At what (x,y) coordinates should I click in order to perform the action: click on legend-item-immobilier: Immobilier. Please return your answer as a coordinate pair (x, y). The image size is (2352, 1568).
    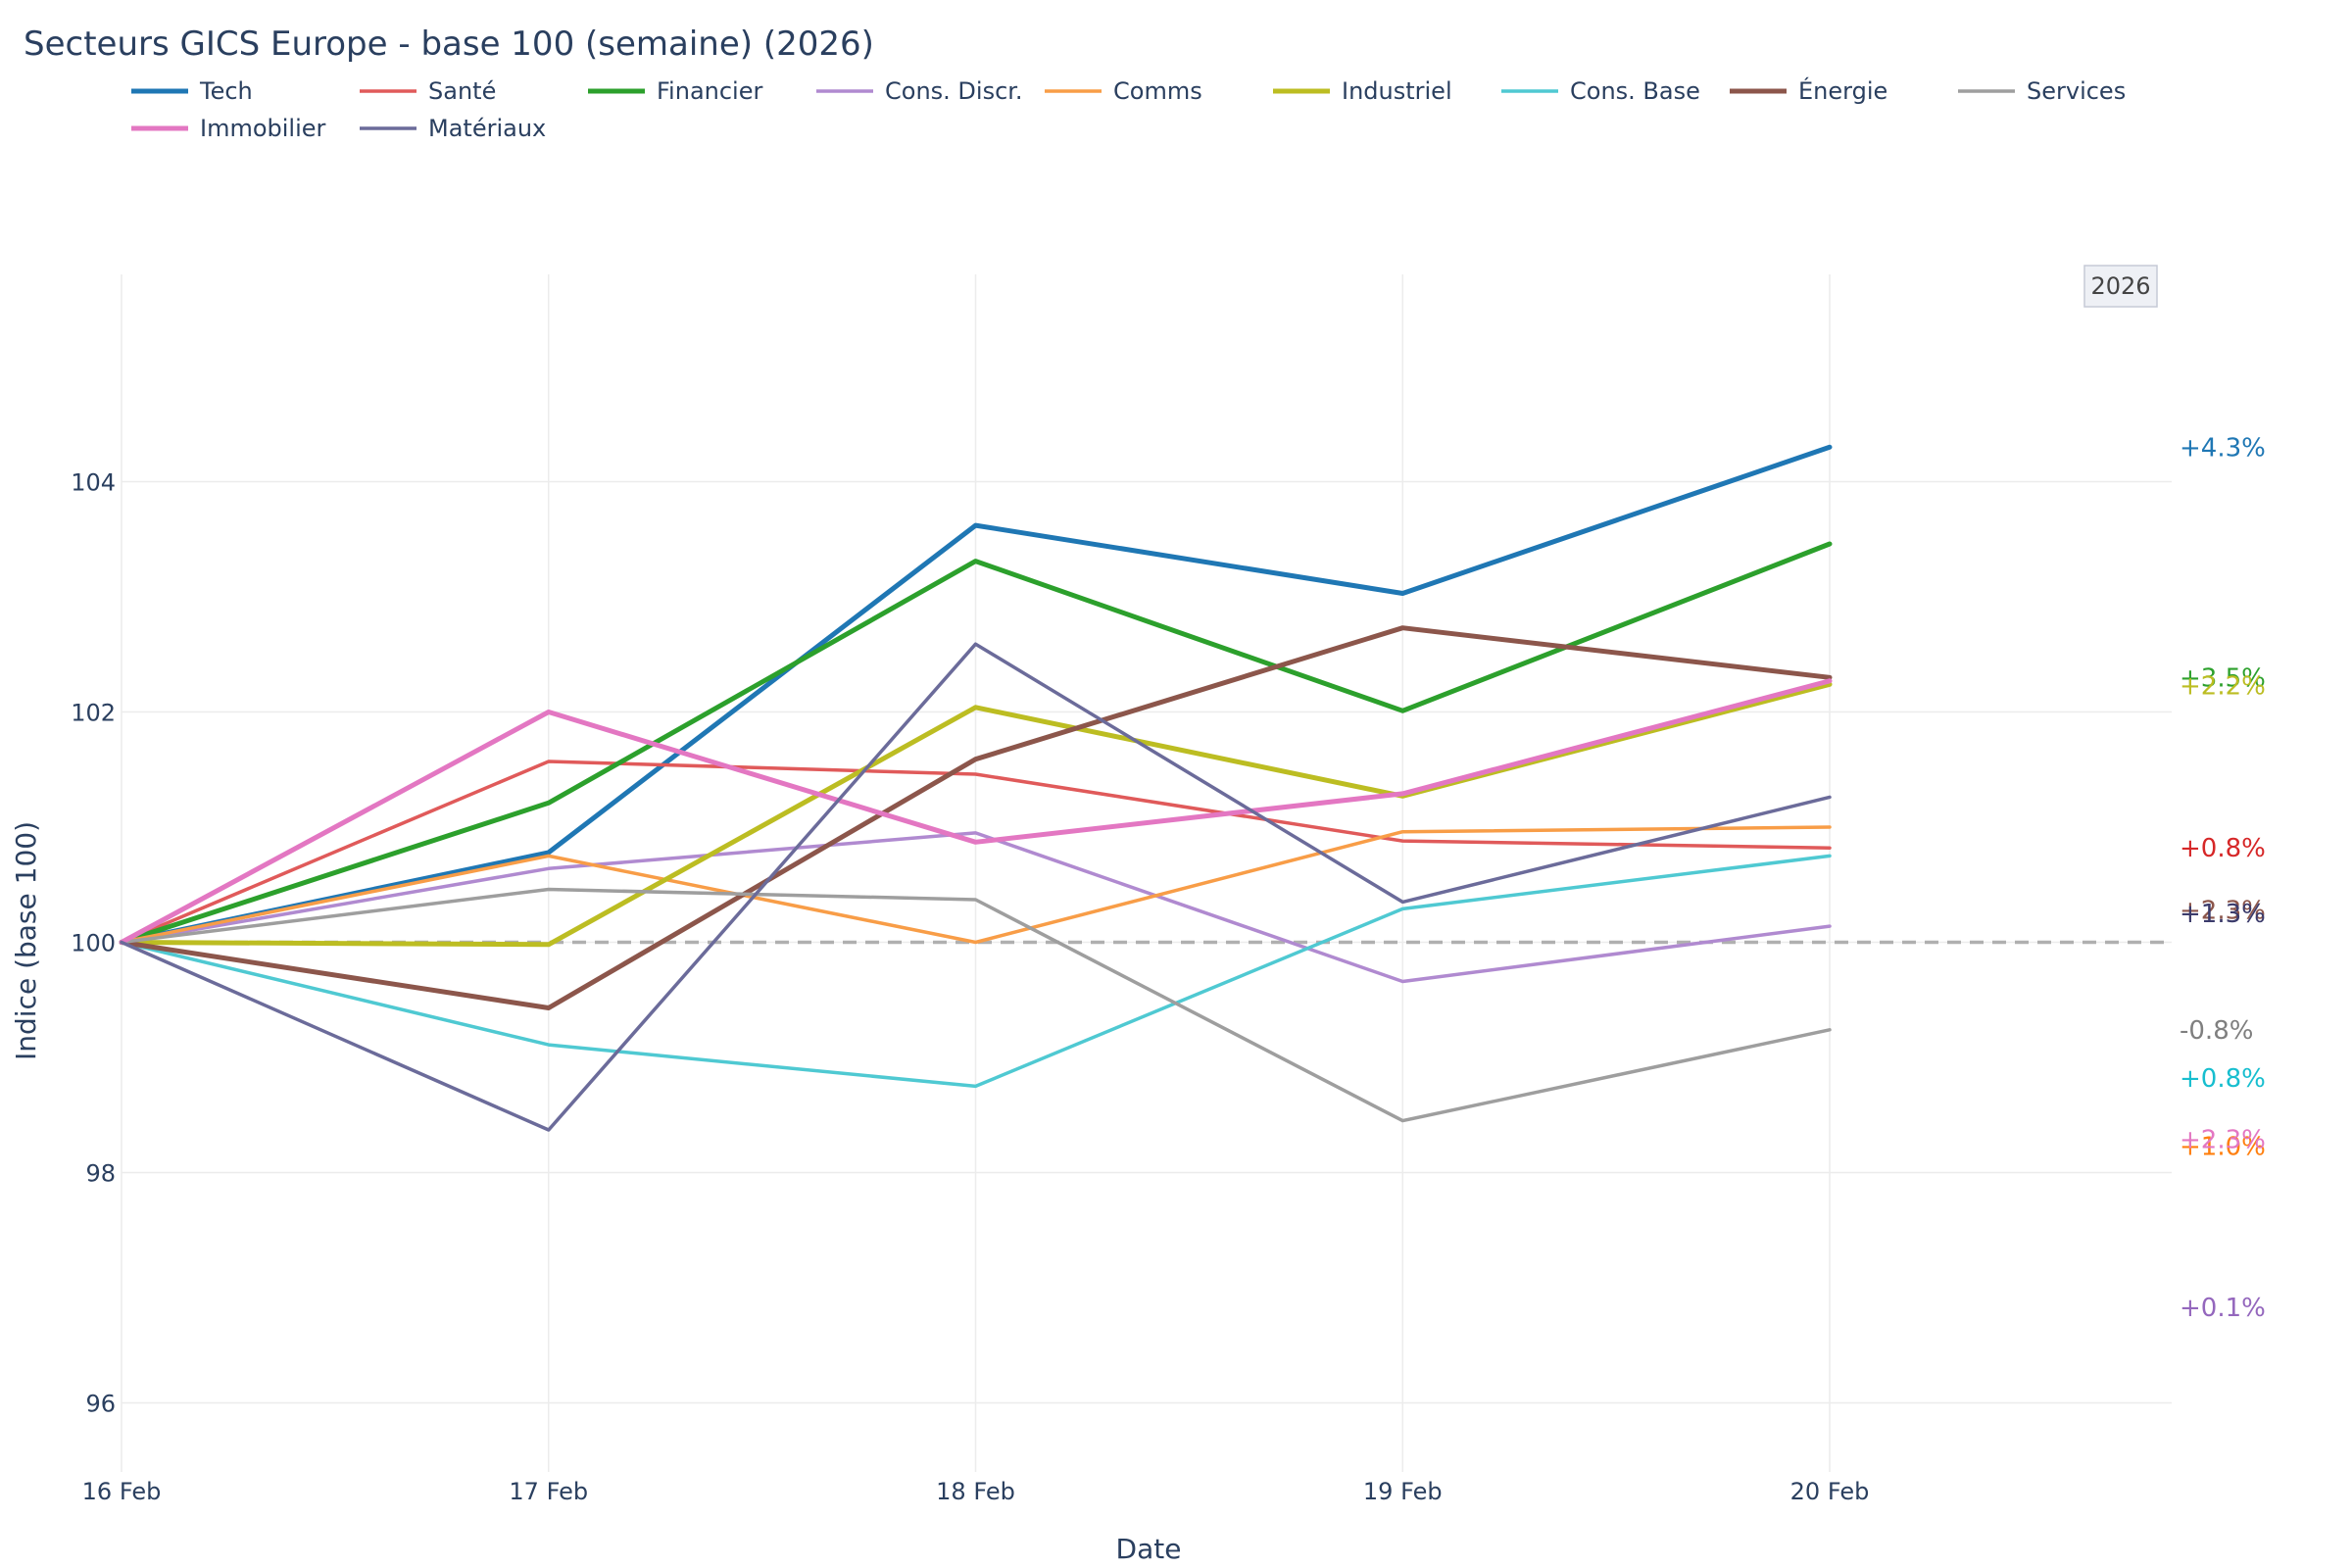
    Looking at the image, I should click on (228, 128).